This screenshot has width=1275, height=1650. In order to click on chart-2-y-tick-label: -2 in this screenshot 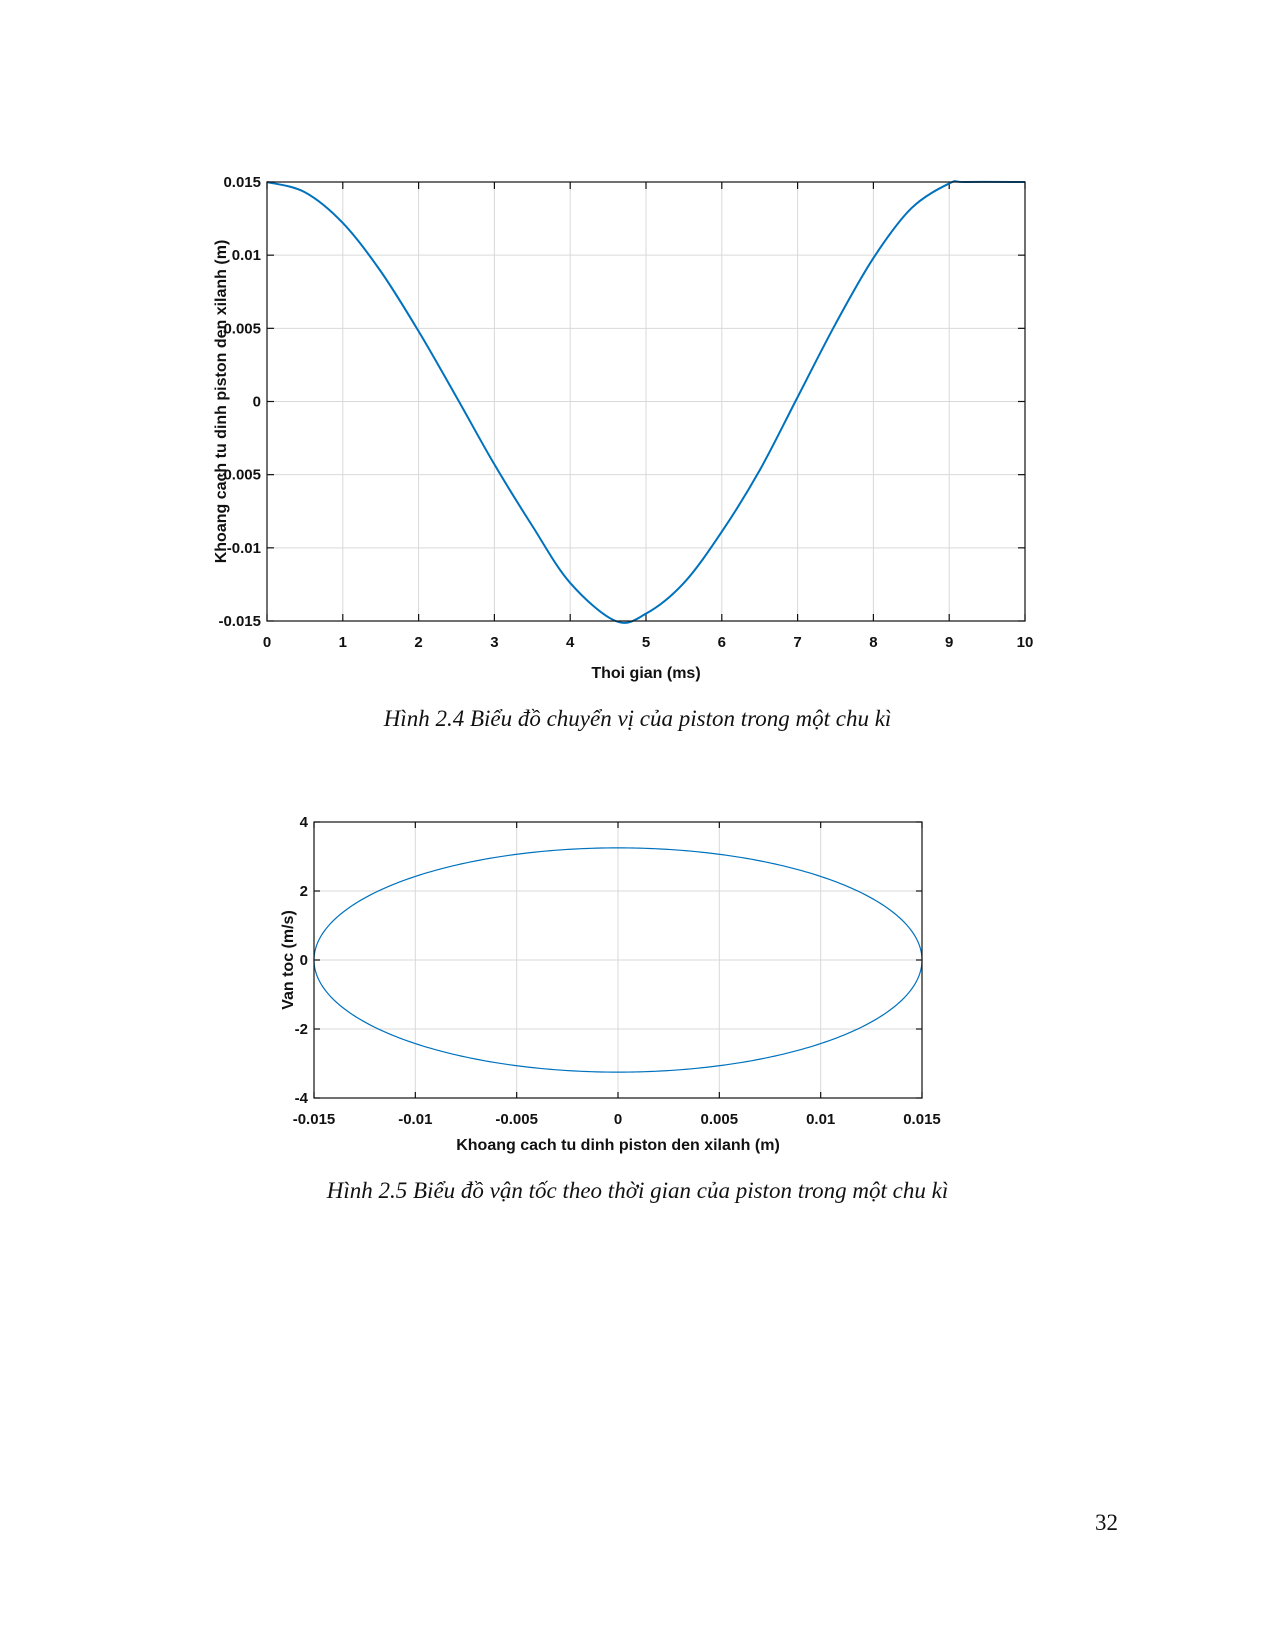, I will do `click(301, 1029)`.